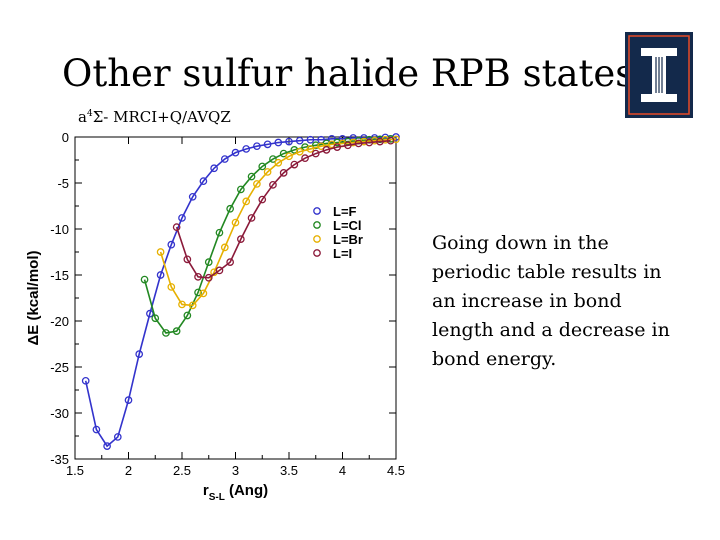  Describe the element at coordinates (128, 470) in the screenshot. I see `x-tick-label: 2` at that location.